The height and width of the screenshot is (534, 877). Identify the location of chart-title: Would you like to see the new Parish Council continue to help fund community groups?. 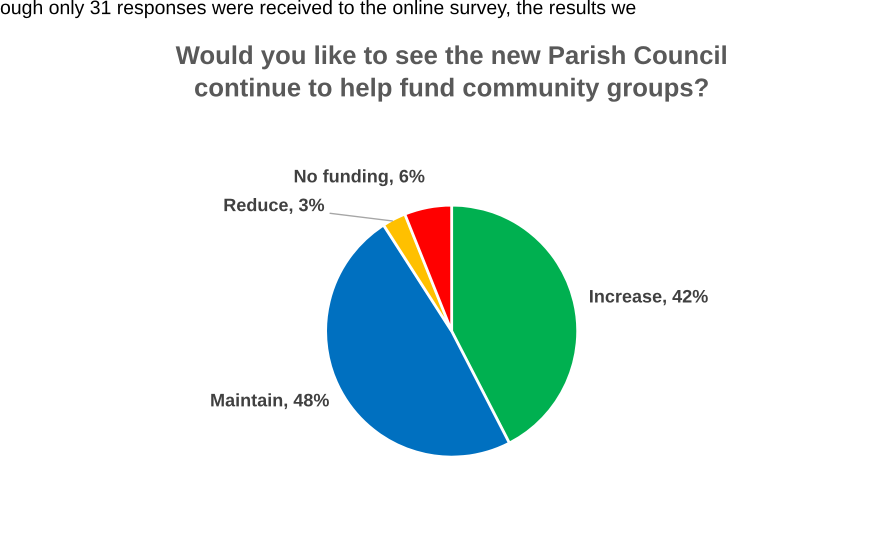
(451, 73).